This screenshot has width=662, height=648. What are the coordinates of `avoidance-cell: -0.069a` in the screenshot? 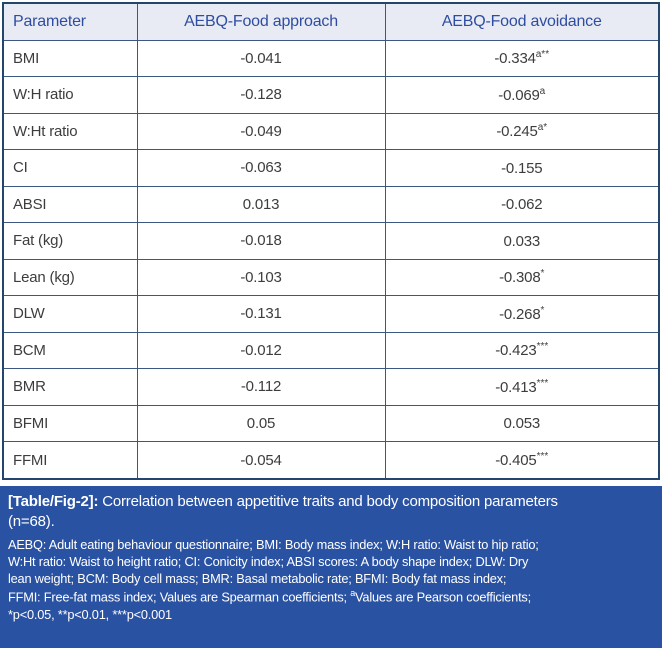 It's located at (522, 95).